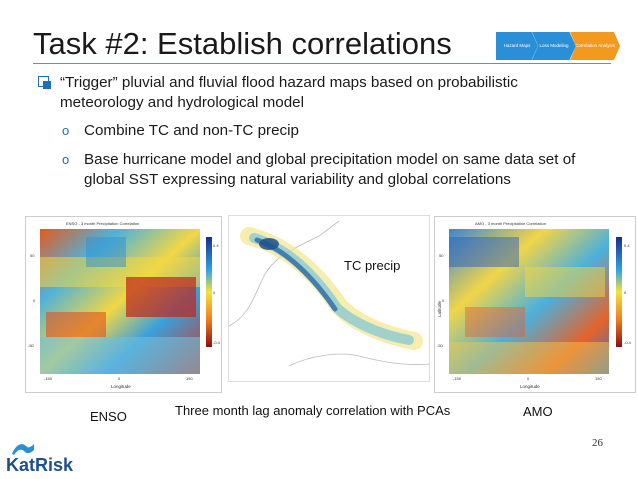 Image resolution: width=638 pixels, height=479 pixels. Describe the element at coordinates (108, 416) in the screenshot. I see `enso-caption: ENSO` at that location.